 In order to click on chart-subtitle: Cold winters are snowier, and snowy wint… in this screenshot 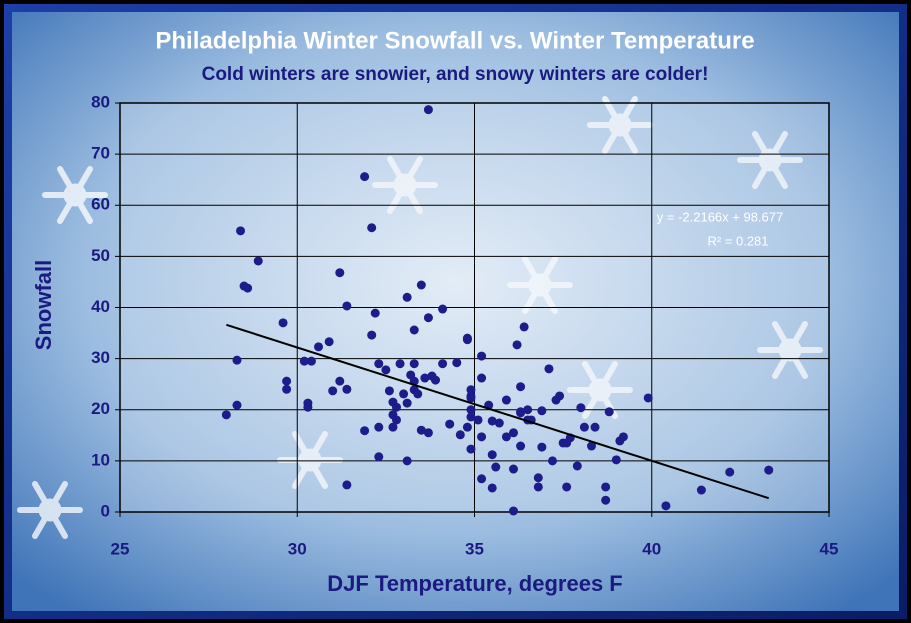, I will do `click(455, 74)`.